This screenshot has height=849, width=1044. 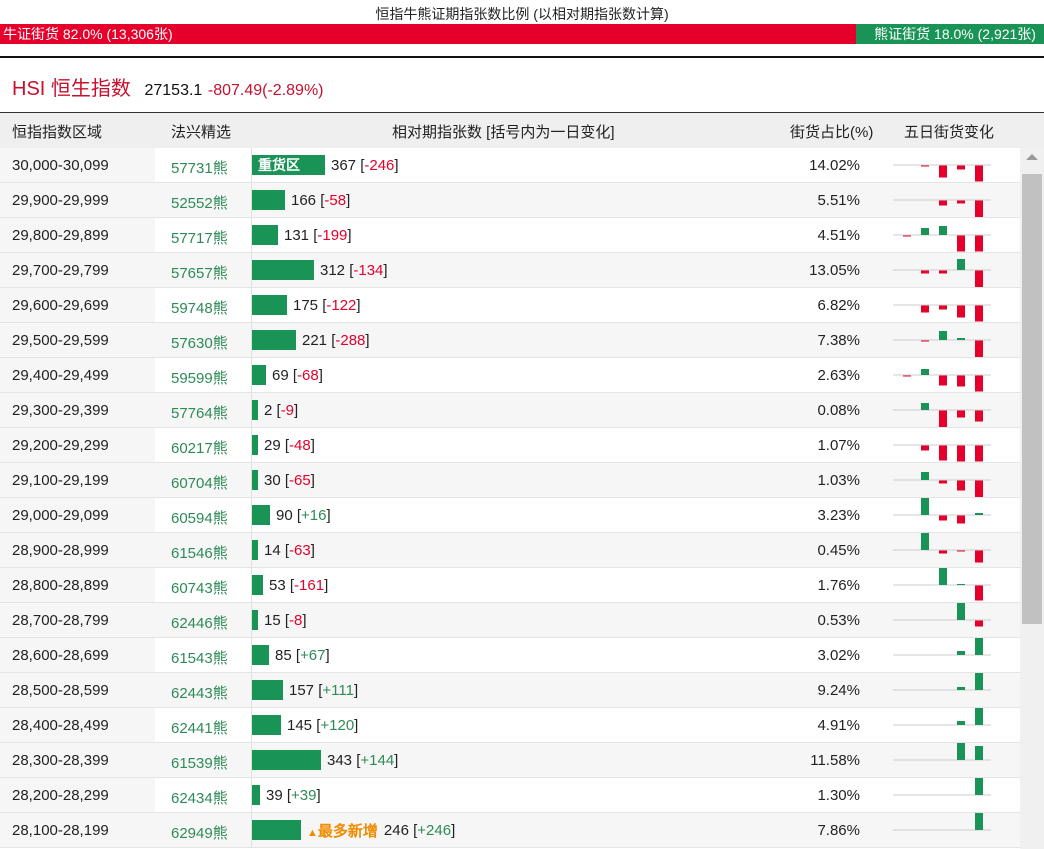 I want to click on range-cell: 28,300-28,399, so click(x=77, y=760).